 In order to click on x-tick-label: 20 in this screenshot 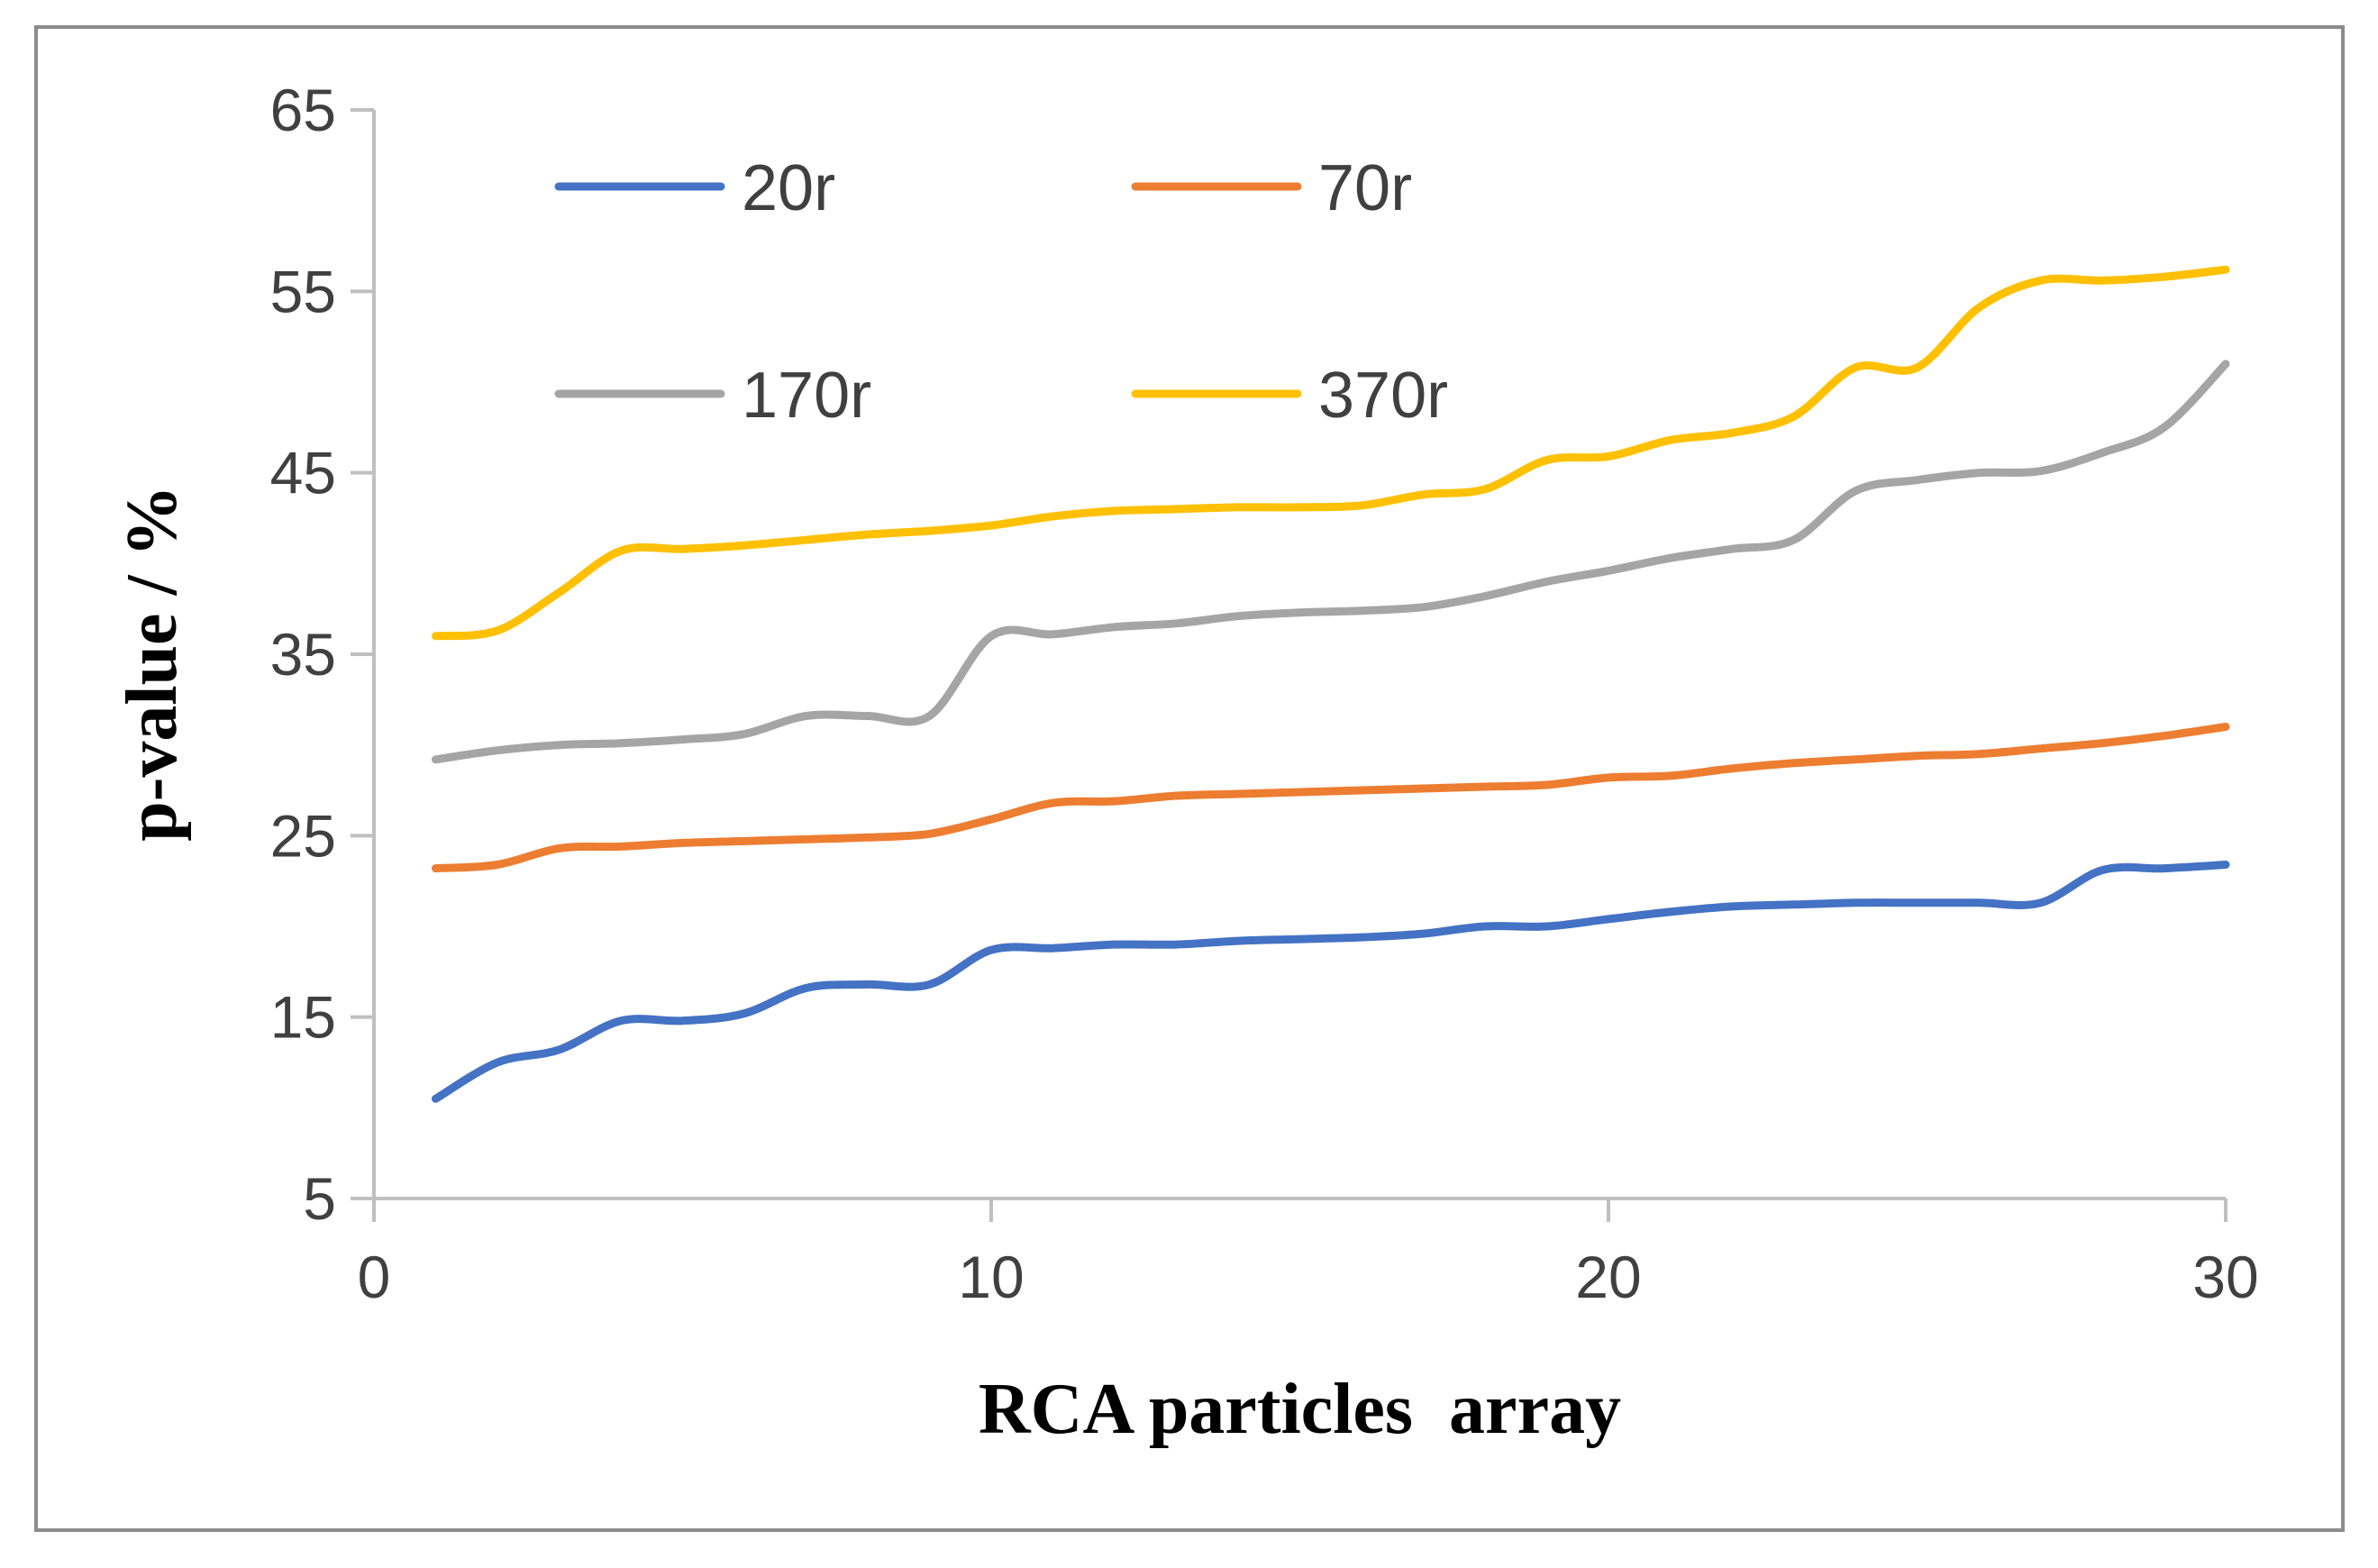, I will do `click(1608, 1277)`.